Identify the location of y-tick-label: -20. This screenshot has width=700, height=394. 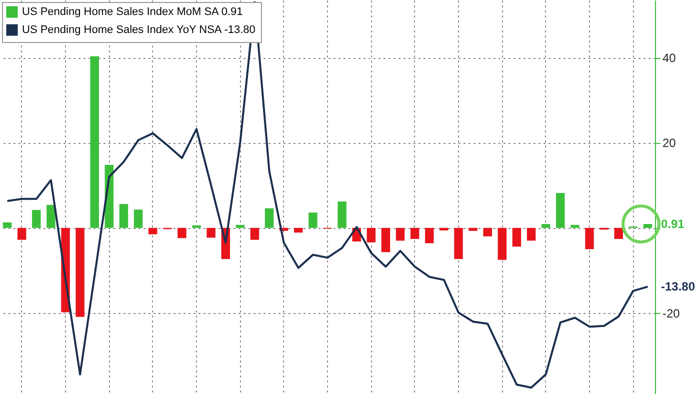
(671, 313).